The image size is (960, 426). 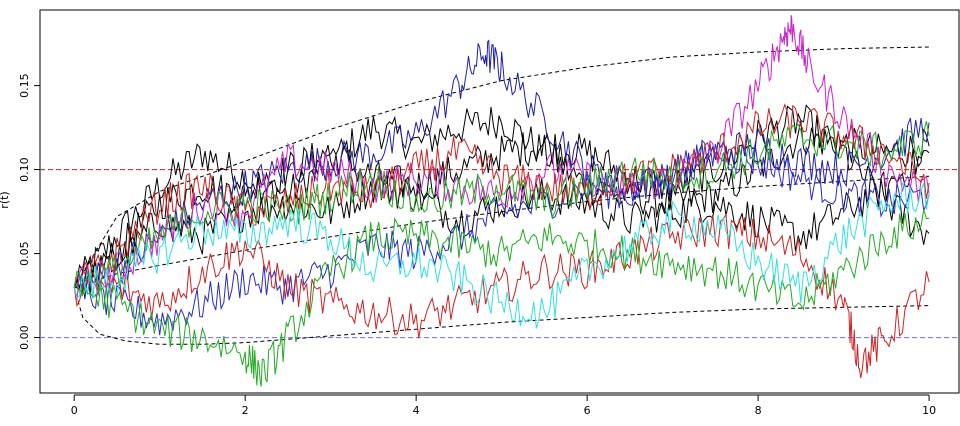 What do you see at coordinates (29, 211) in the screenshot?
I see `y-axis: 0.00 0.05 0.10 0.15` at bounding box center [29, 211].